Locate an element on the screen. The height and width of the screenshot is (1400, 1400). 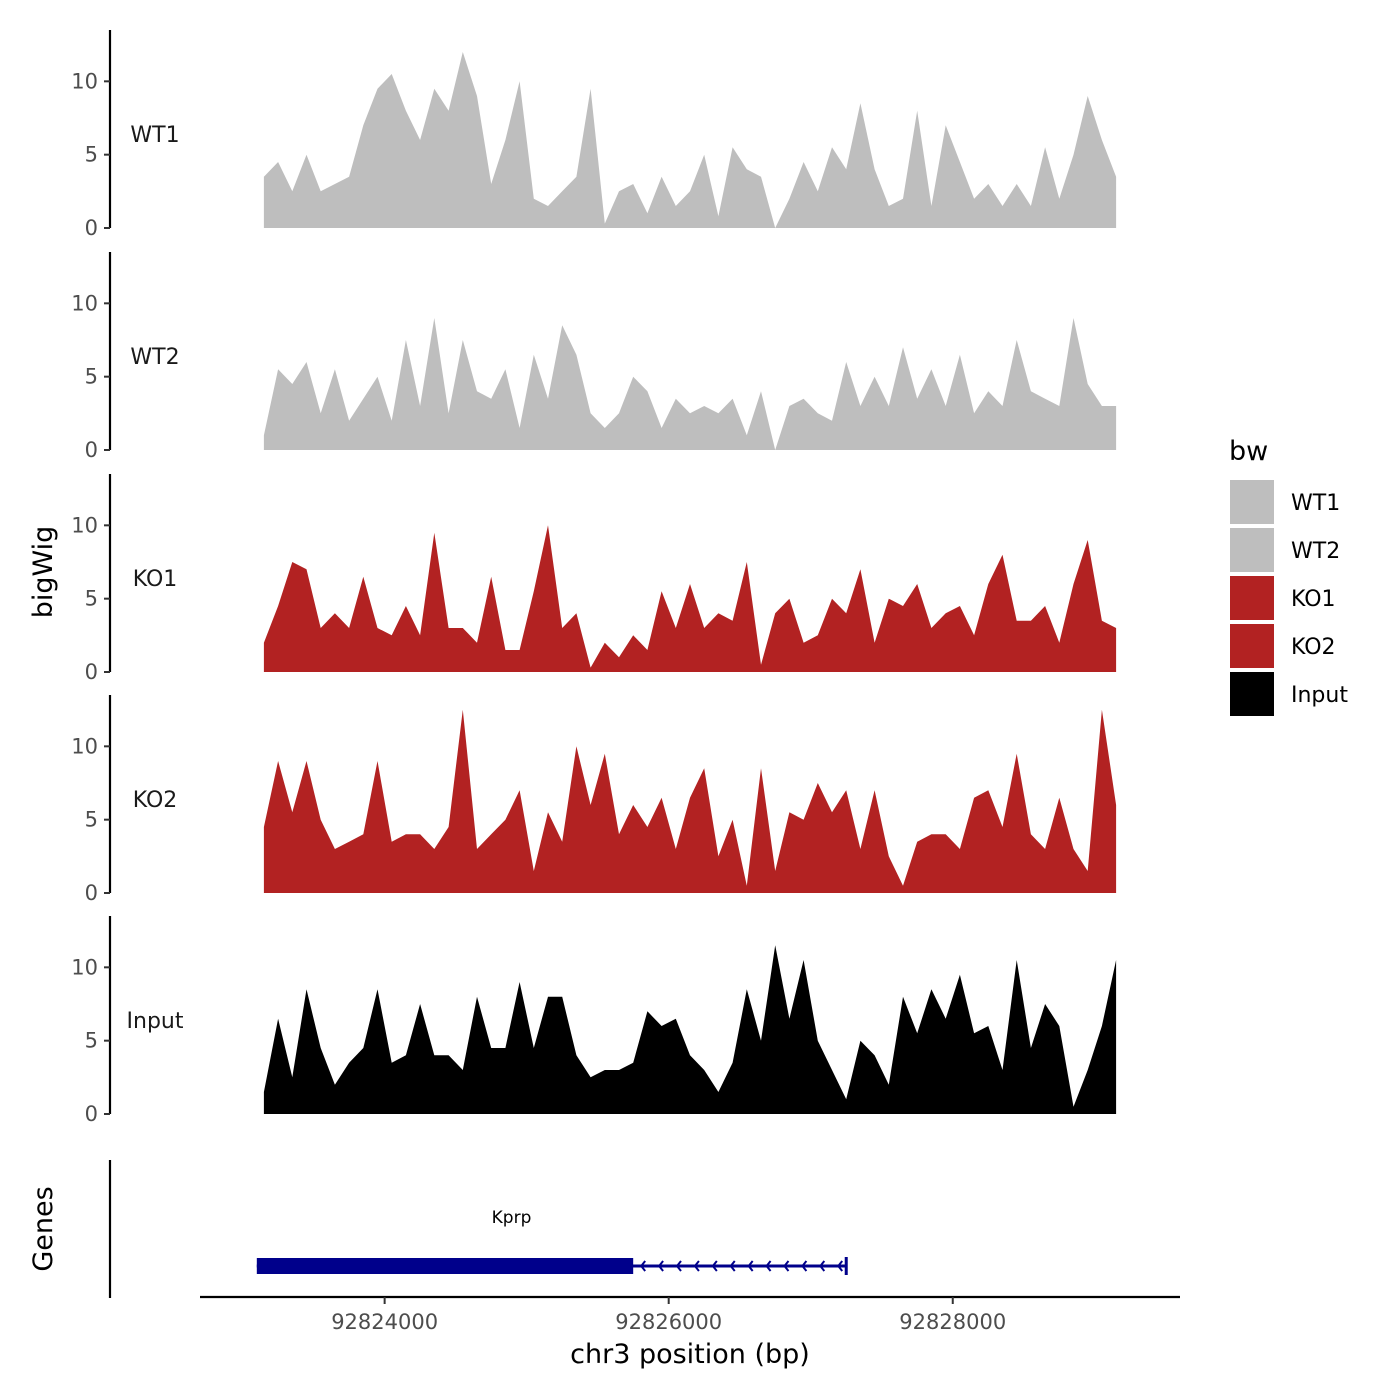
legend-label-wt2: WT2 is located at coordinates (1315, 551).